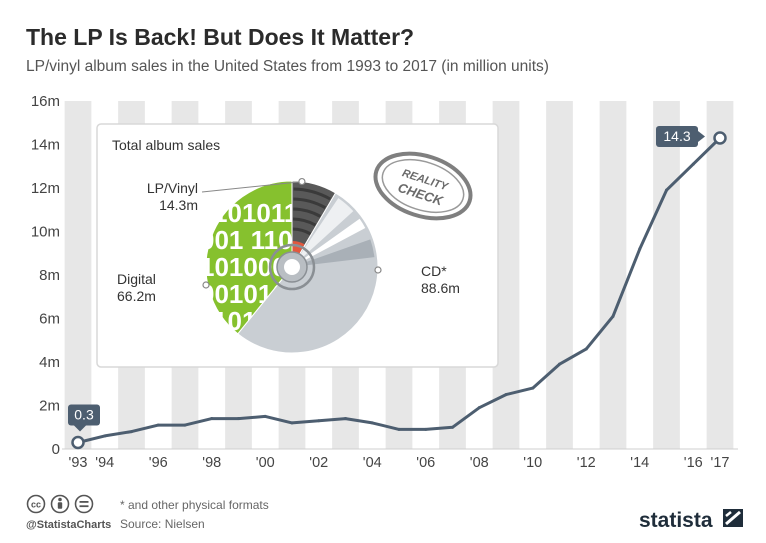 Image resolution: width=766 pixels, height=543 pixels. I want to click on callout-label: 14.3, so click(676, 136).